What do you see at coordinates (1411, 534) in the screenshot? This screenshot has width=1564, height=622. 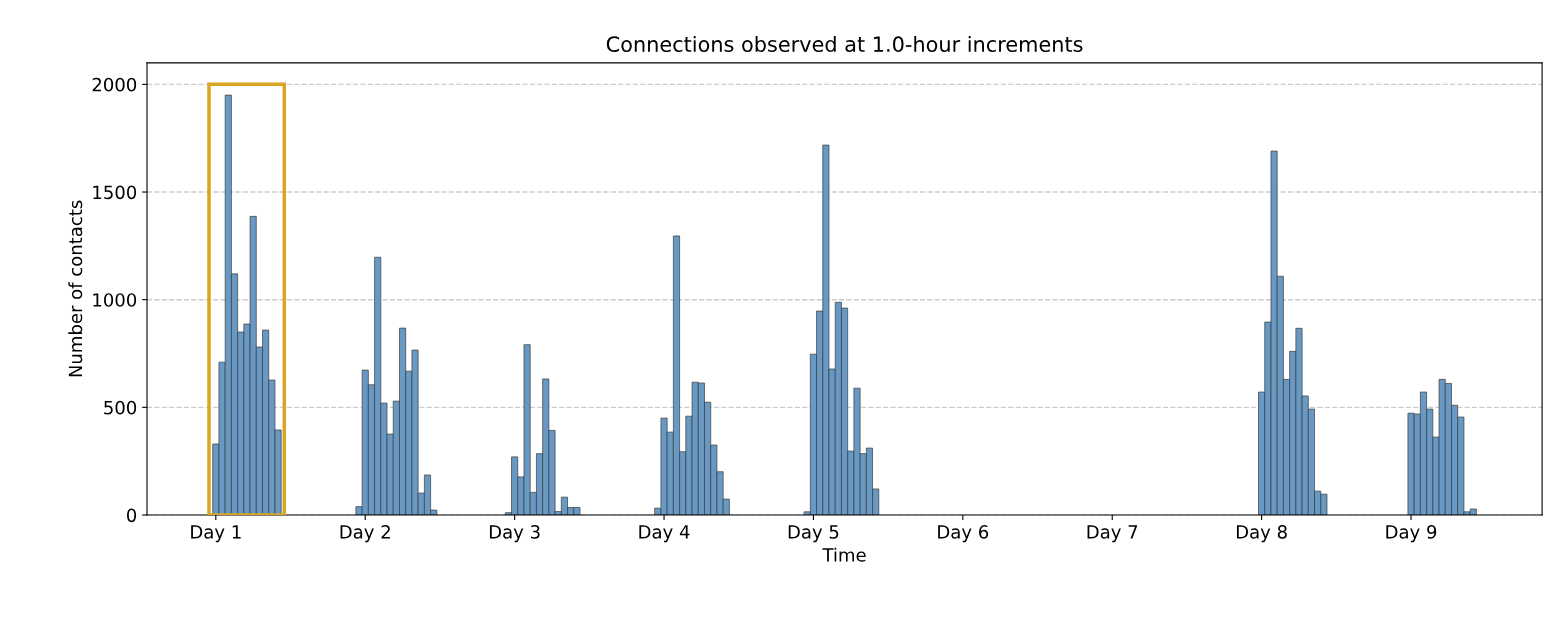 I see `x-tick-label: Day 9` at bounding box center [1411, 534].